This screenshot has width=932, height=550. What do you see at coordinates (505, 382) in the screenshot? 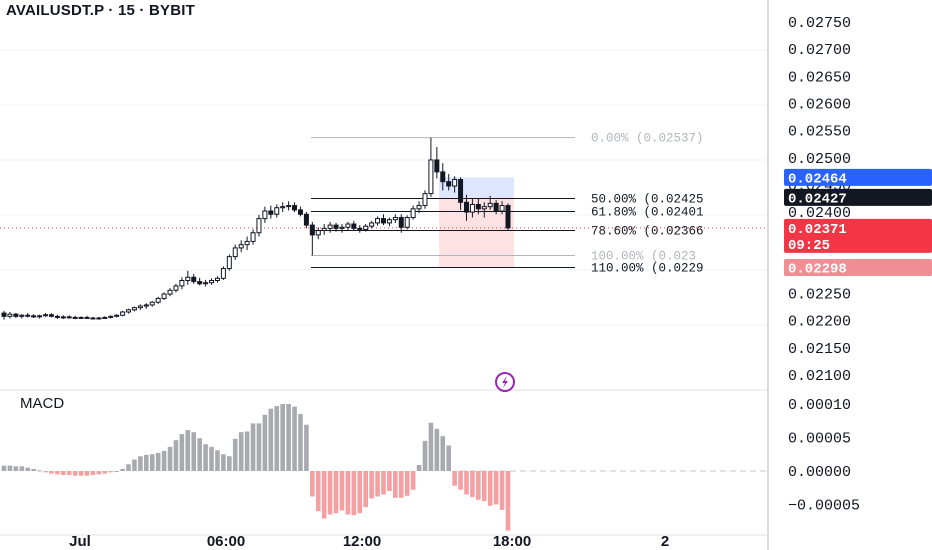
I see `lightning-icon` at bounding box center [505, 382].